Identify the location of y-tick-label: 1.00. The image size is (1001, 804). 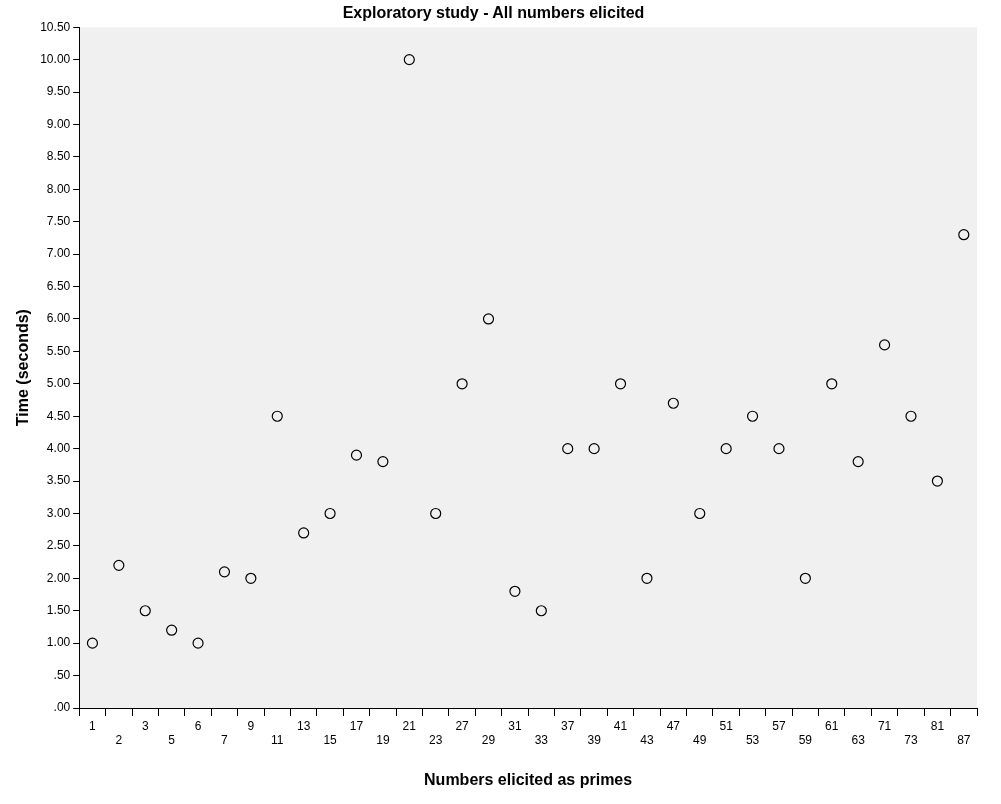
(58, 642).